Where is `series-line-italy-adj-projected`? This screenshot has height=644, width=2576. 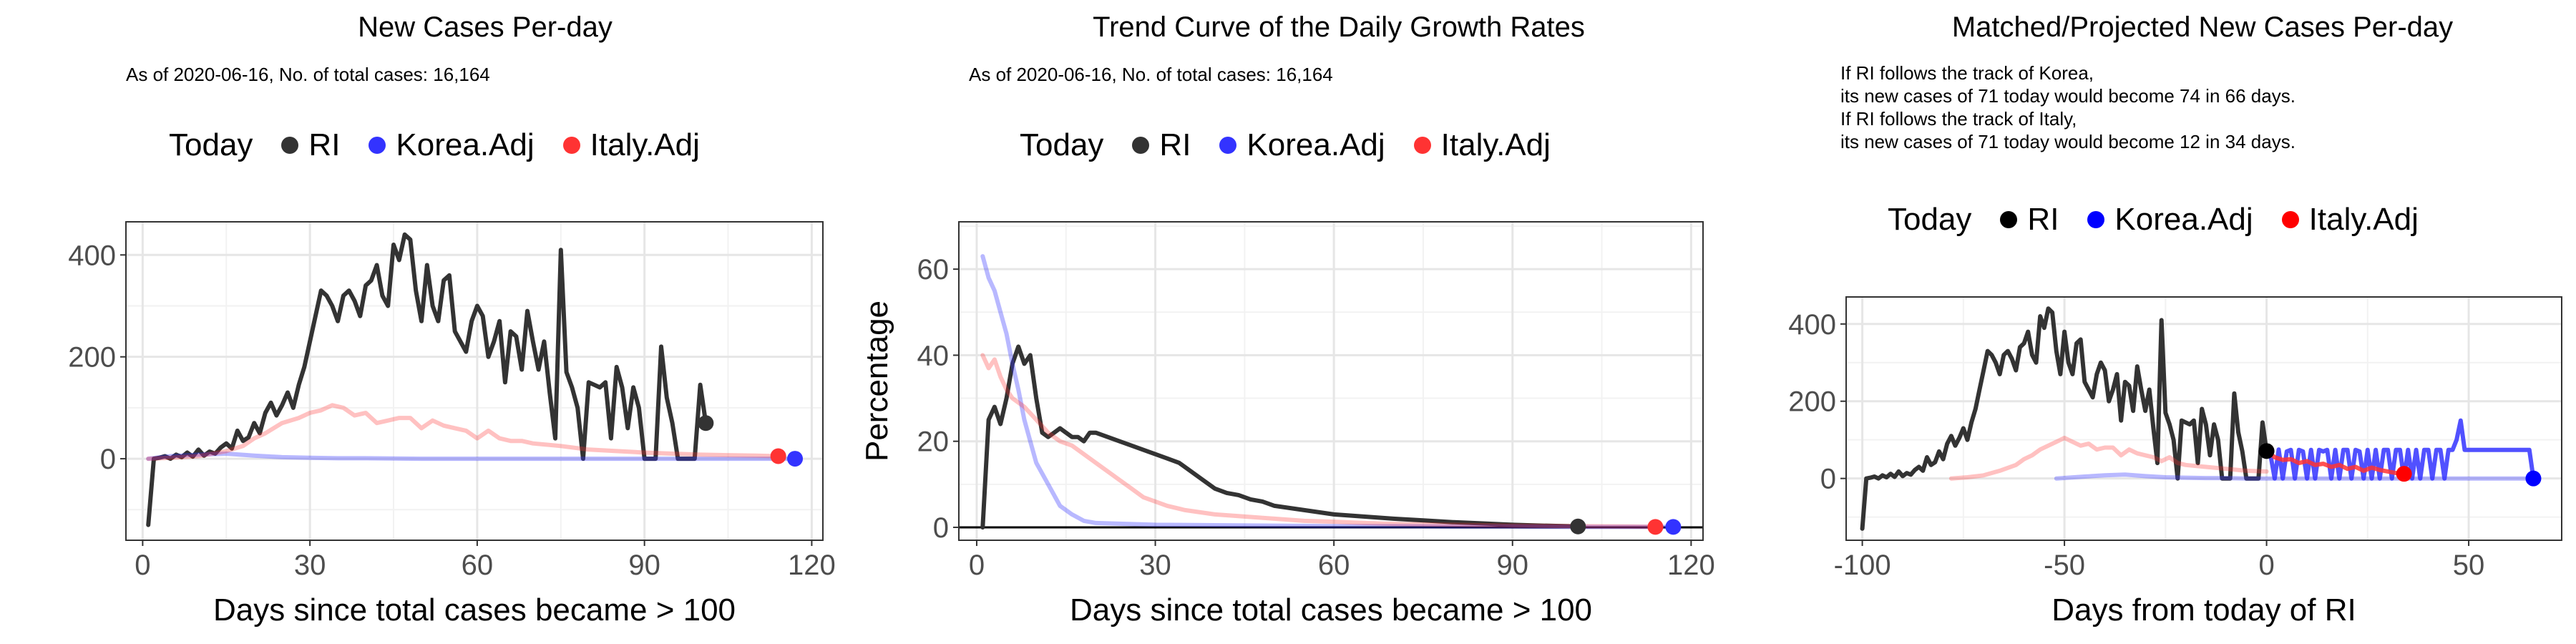
series-line-italy-adj-projected is located at coordinates (2335, 463).